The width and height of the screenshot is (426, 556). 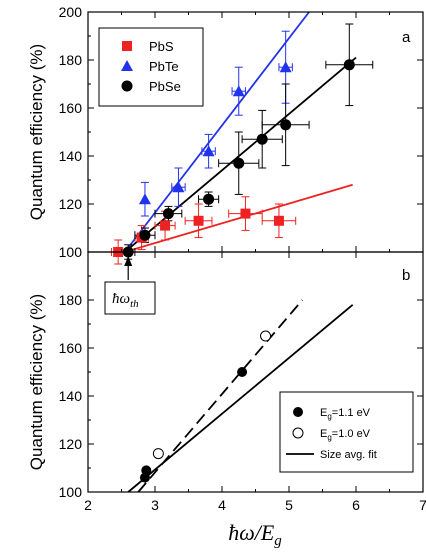 What do you see at coordinates (155, 505) in the screenshot?
I see `panel-b-x-tick-label: 3` at bounding box center [155, 505].